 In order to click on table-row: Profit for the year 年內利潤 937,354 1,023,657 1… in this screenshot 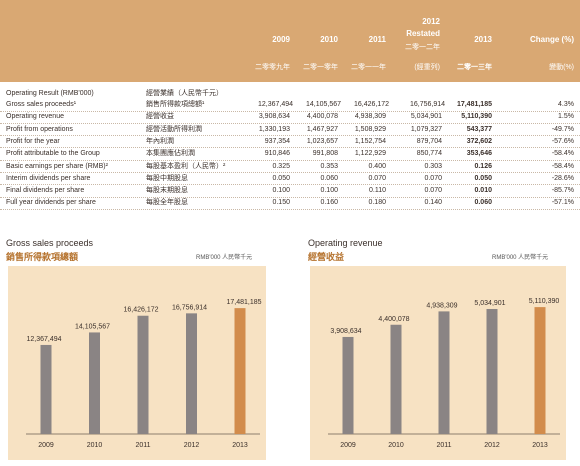, I will do `click(290, 141)`.